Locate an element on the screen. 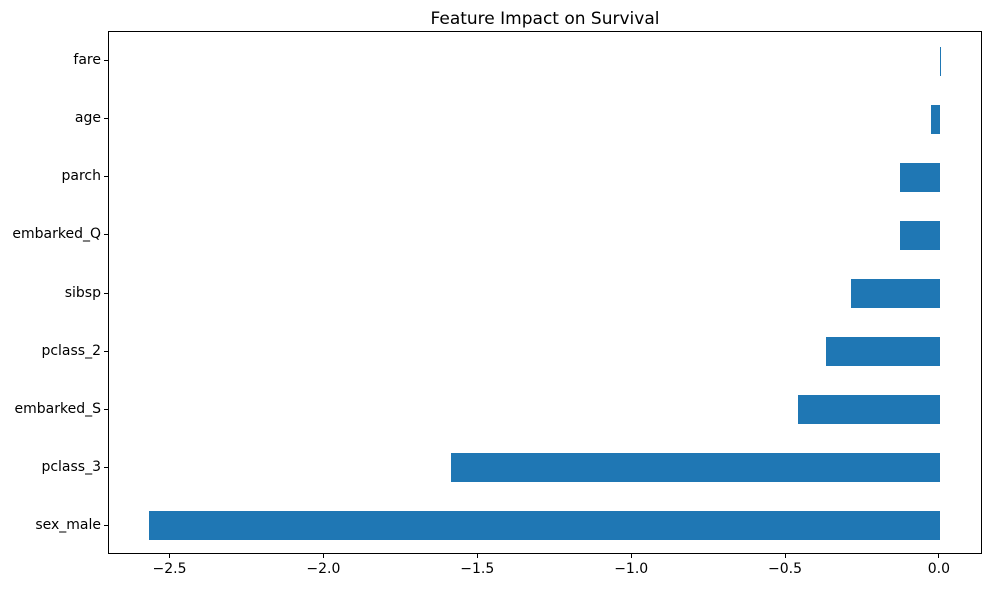 The height and width of the screenshot is (590, 990). bar-age is located at coordinates (935, 119).